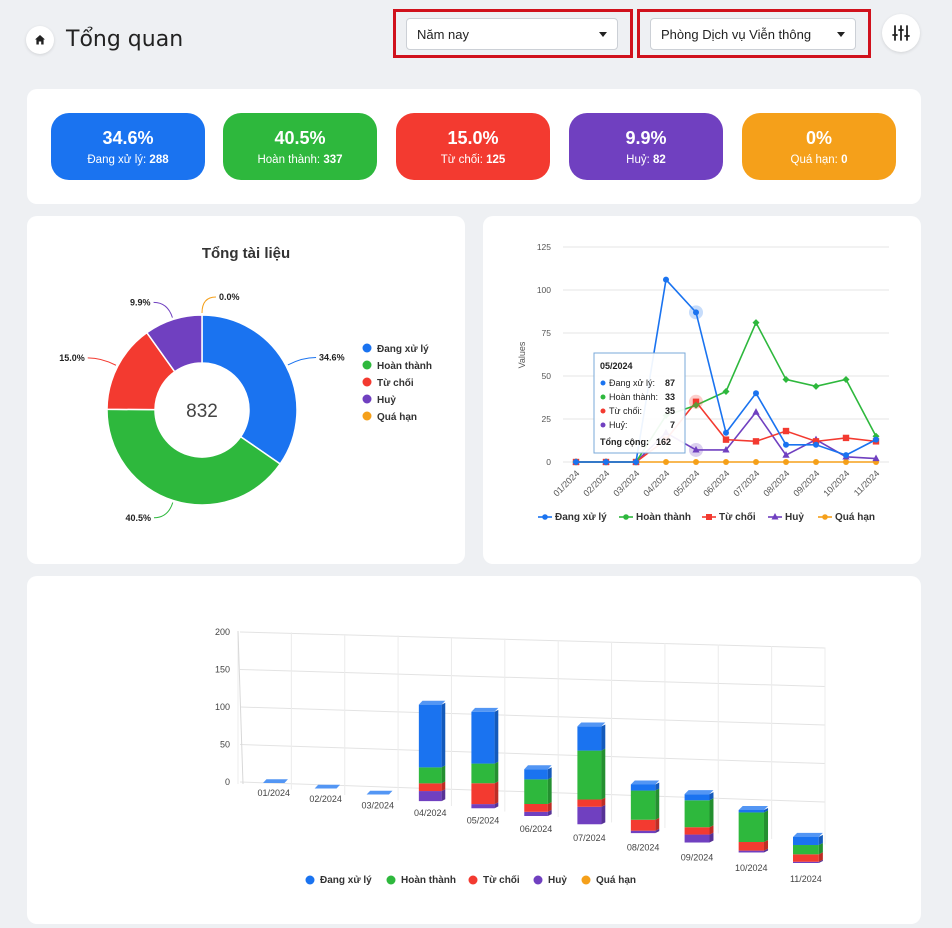 This screenshot has height=928, width=952. What do you see at coordinates (512, 34) in the screenshot?
I see `period-select: Năm nay` at bounding box center [512, 34].